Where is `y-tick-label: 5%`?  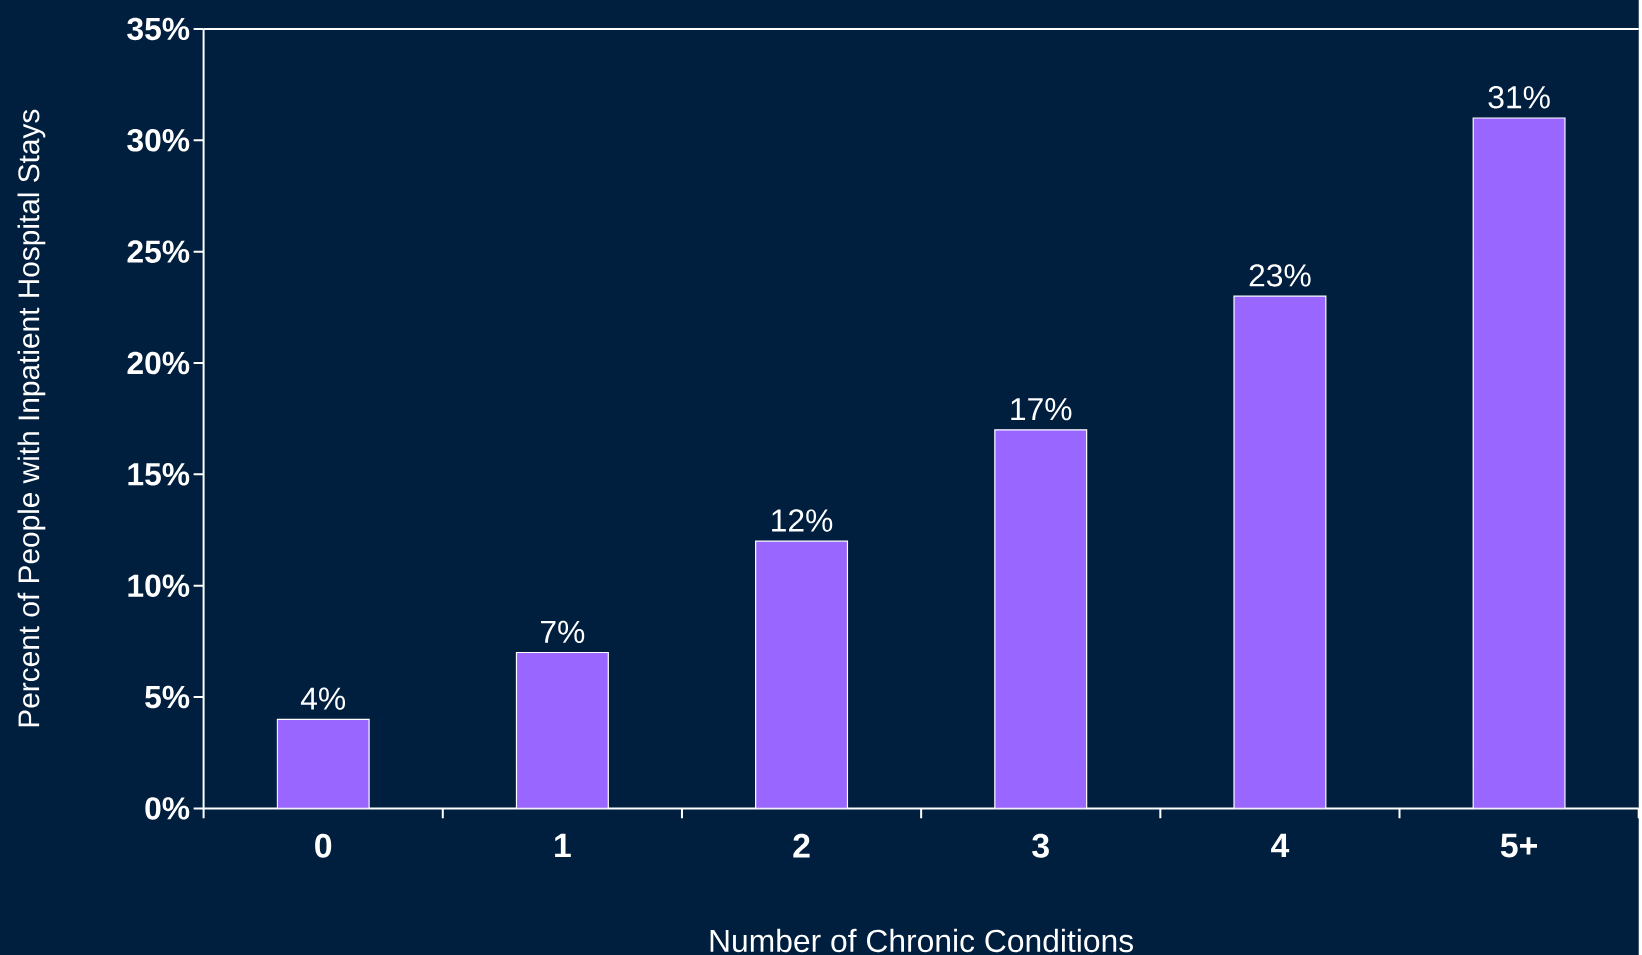
y-tick-label: 5% is located at coordinates (167, 697).